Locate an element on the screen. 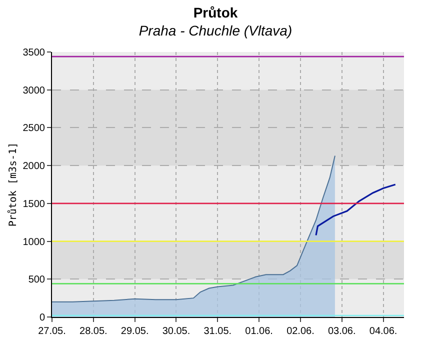 Image resolution: width=431 pixels, height=349 pixels. y-tick-label: 3000 is located at coordinates (34, 90).